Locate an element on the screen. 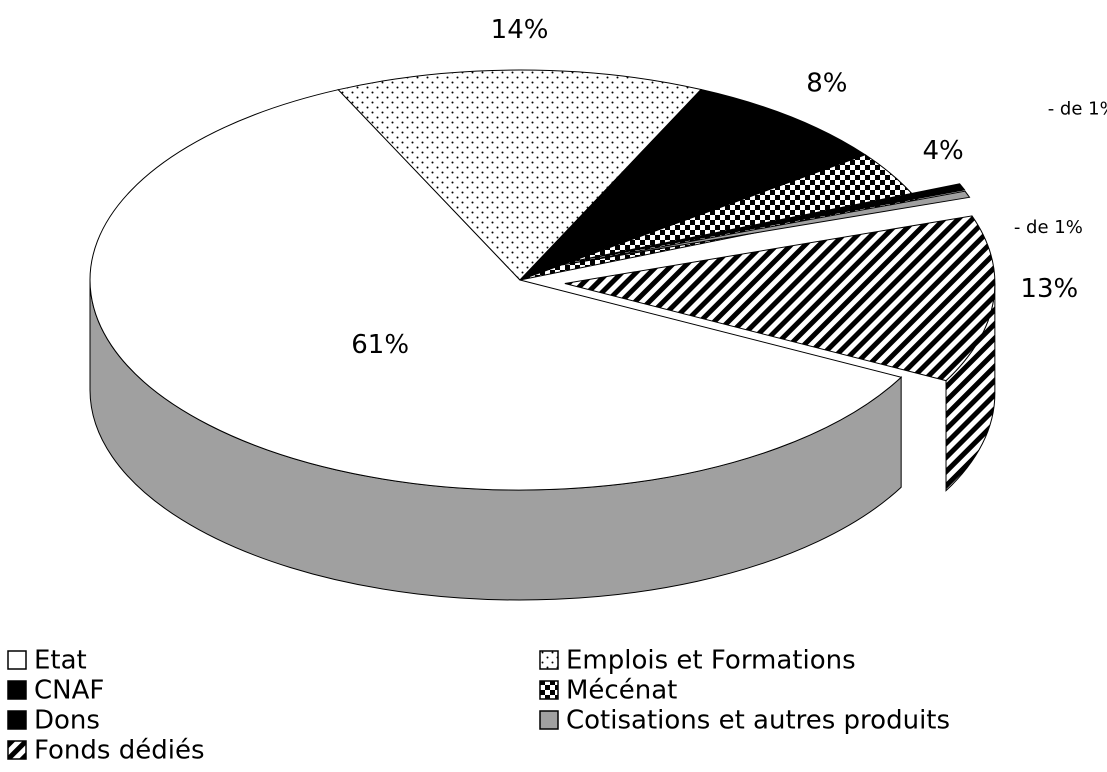  data-label: 8% is located at coordinates (826, 83).